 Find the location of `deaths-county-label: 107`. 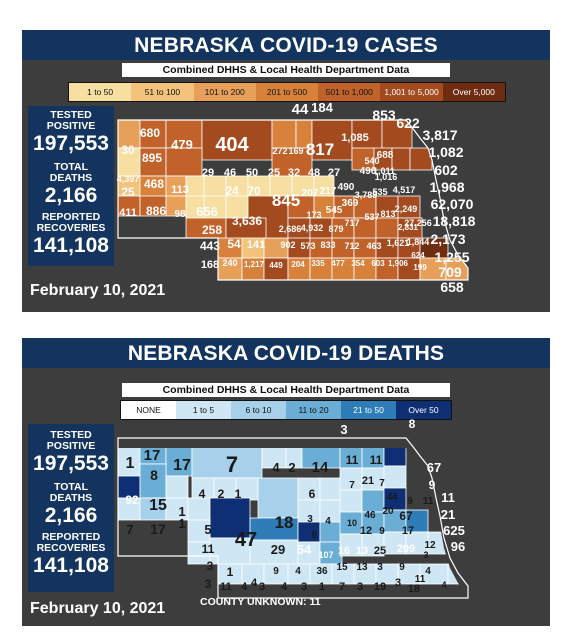

deaths-county-label: 107 is located at coordinates (325, 555).